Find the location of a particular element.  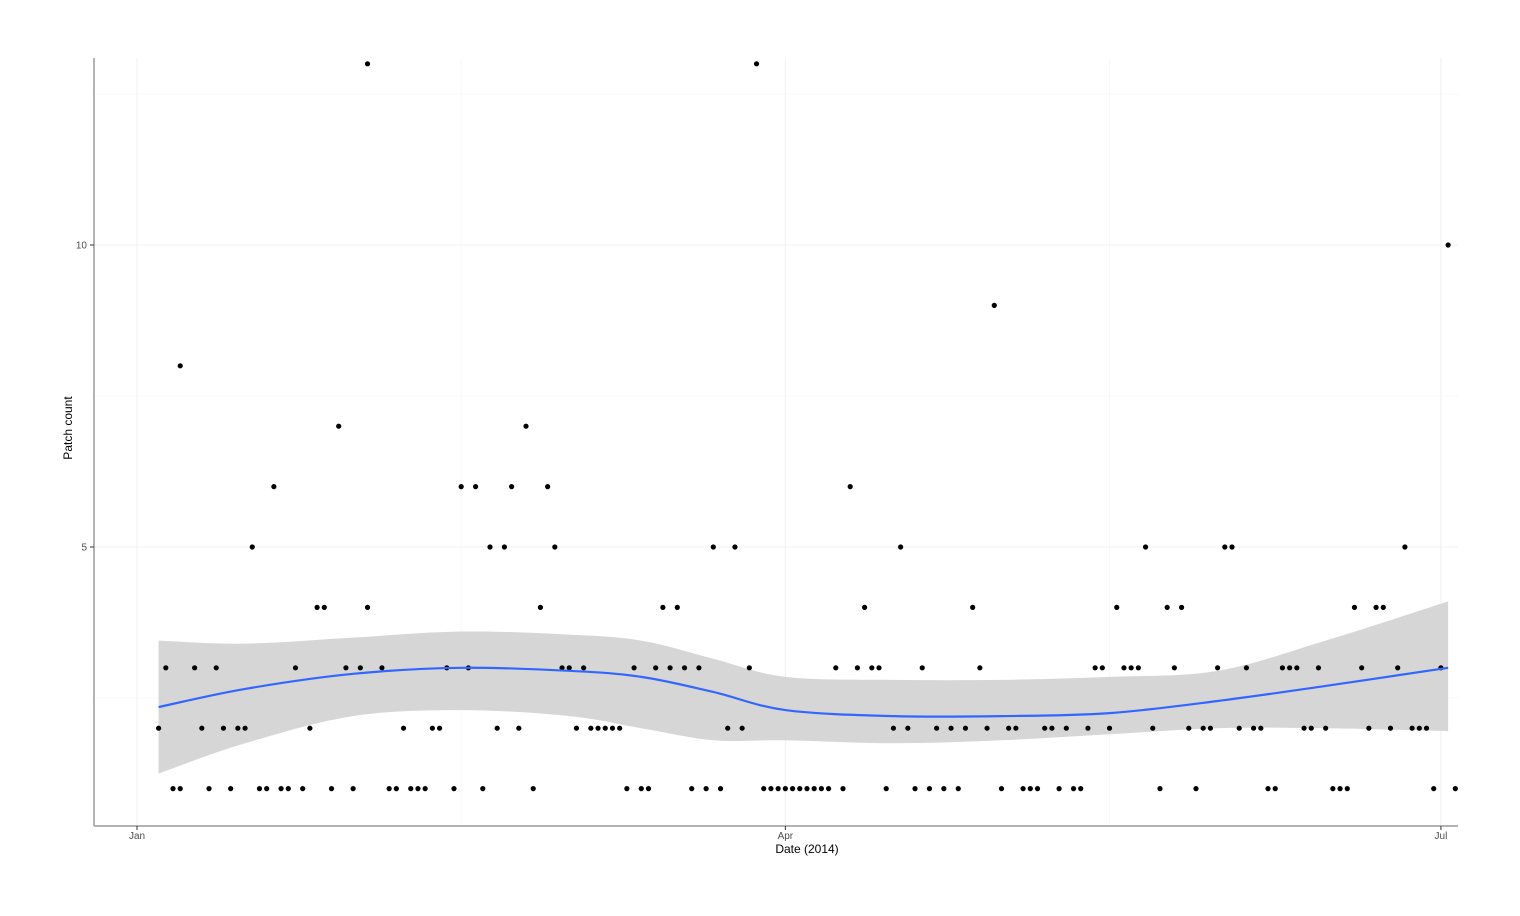

y-tick-label: 5 is located at coordinates (84, 548).